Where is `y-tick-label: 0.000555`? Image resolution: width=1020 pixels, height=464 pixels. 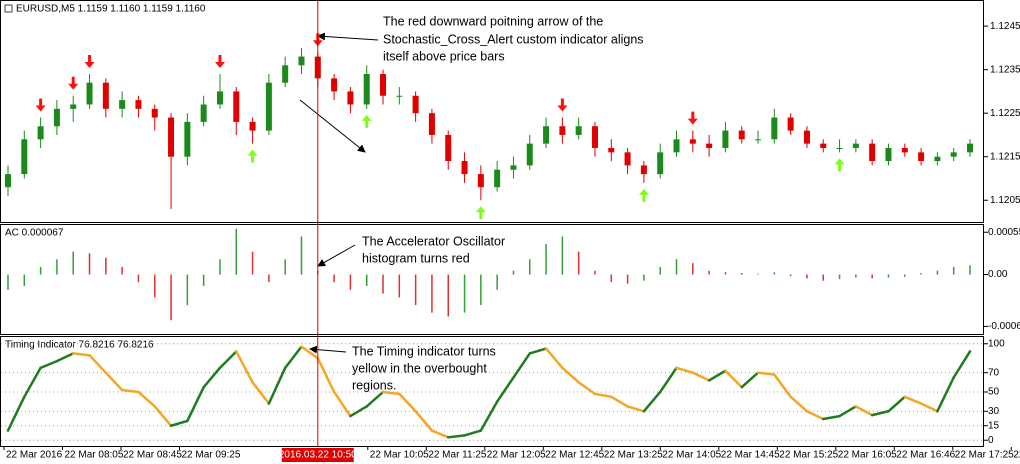 y-tick-label: 0.000555 is located at coordinates (1004, 232).